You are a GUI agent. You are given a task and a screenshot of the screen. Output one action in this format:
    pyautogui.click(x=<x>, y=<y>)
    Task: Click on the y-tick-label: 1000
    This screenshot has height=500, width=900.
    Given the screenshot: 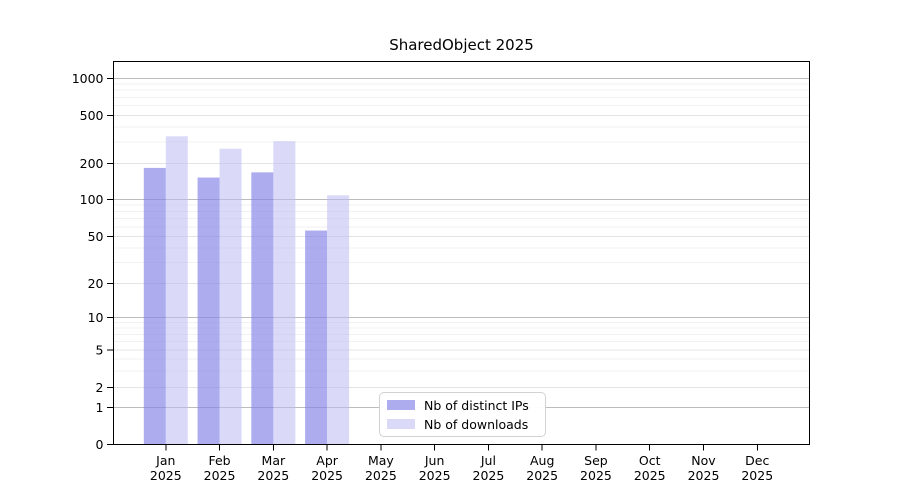 What is the action you would take?
    pyautogui.click(x=88, y=78)
    